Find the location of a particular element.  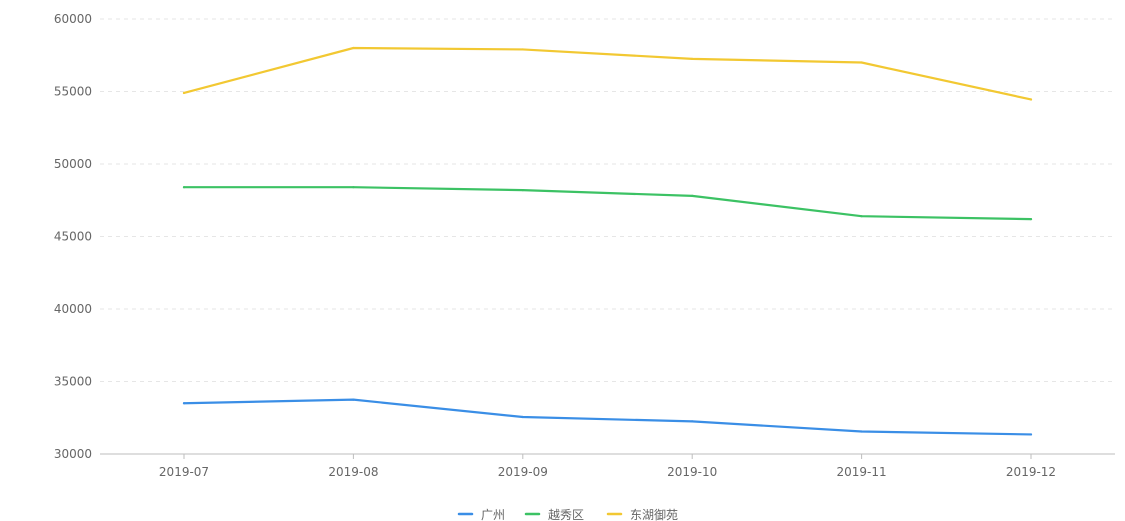

y-tick-label: 45000 is located at coordinates (73, 237).